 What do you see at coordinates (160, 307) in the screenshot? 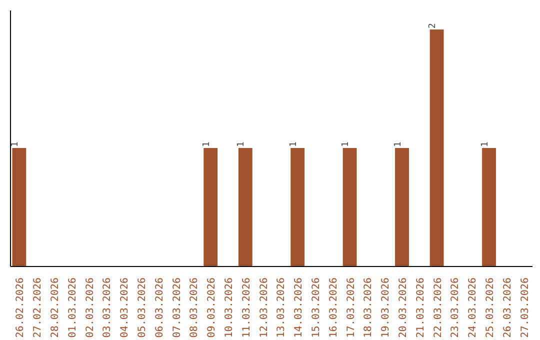
I see `x-tick-label: 06.03.2026` at bounding box center [160, 307].